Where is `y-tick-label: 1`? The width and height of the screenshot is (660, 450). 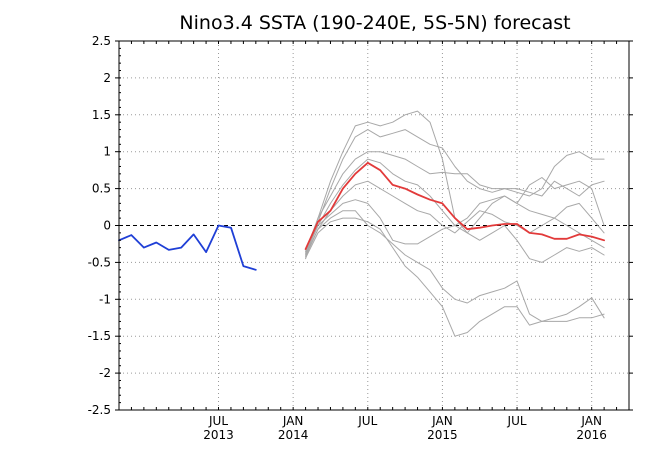 y-tick-label: 1 is located at coordinates (107, 152).